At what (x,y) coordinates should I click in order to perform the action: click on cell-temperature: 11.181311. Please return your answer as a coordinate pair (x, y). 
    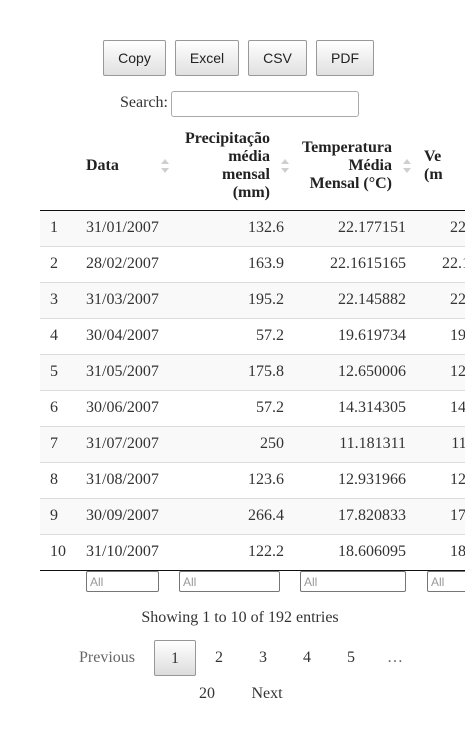
    Looking at the image, I should click on (357, 443).